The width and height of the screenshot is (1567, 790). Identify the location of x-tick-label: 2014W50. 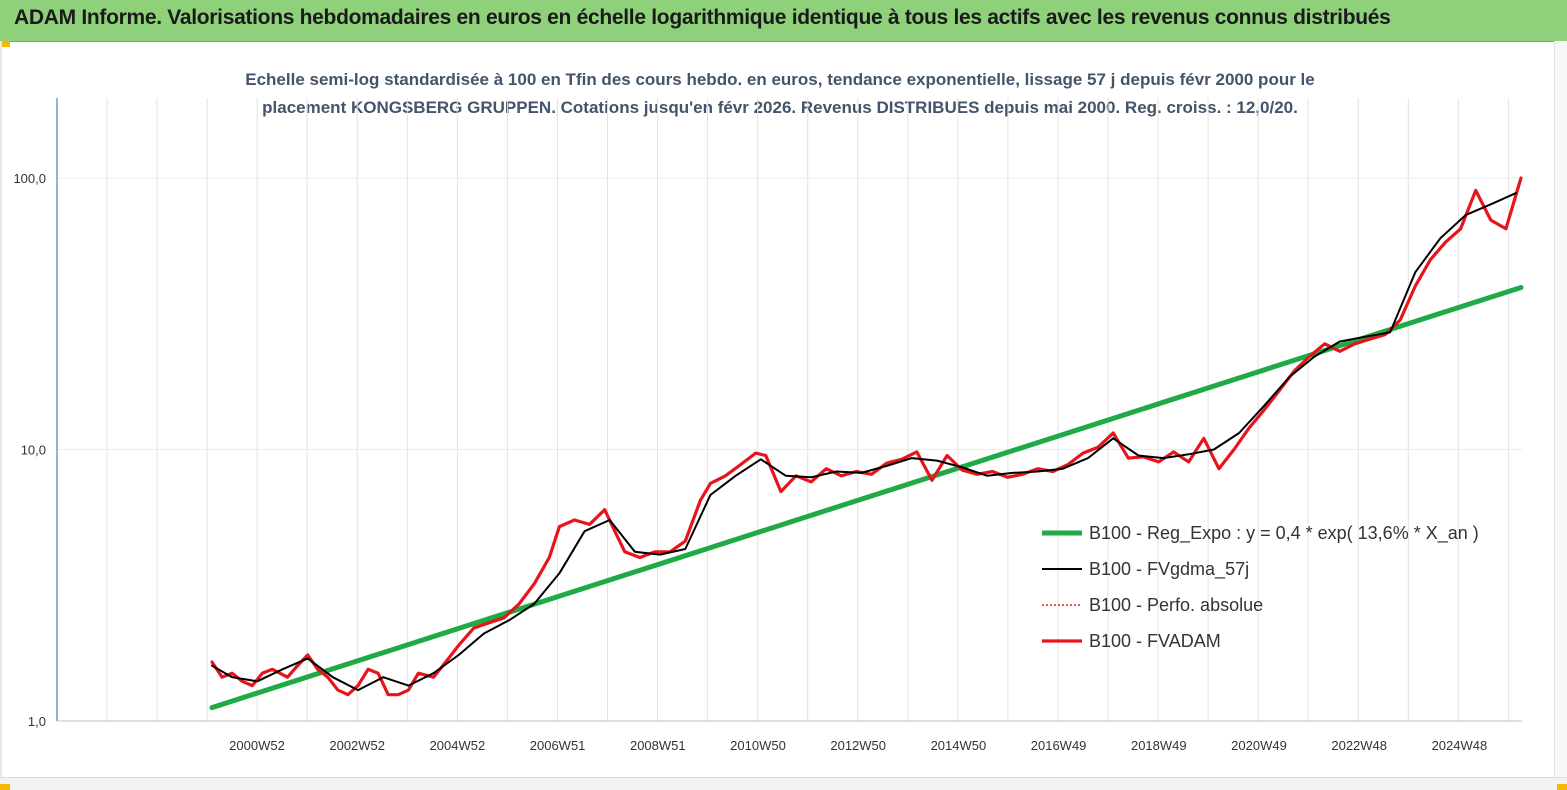
(959, 745).